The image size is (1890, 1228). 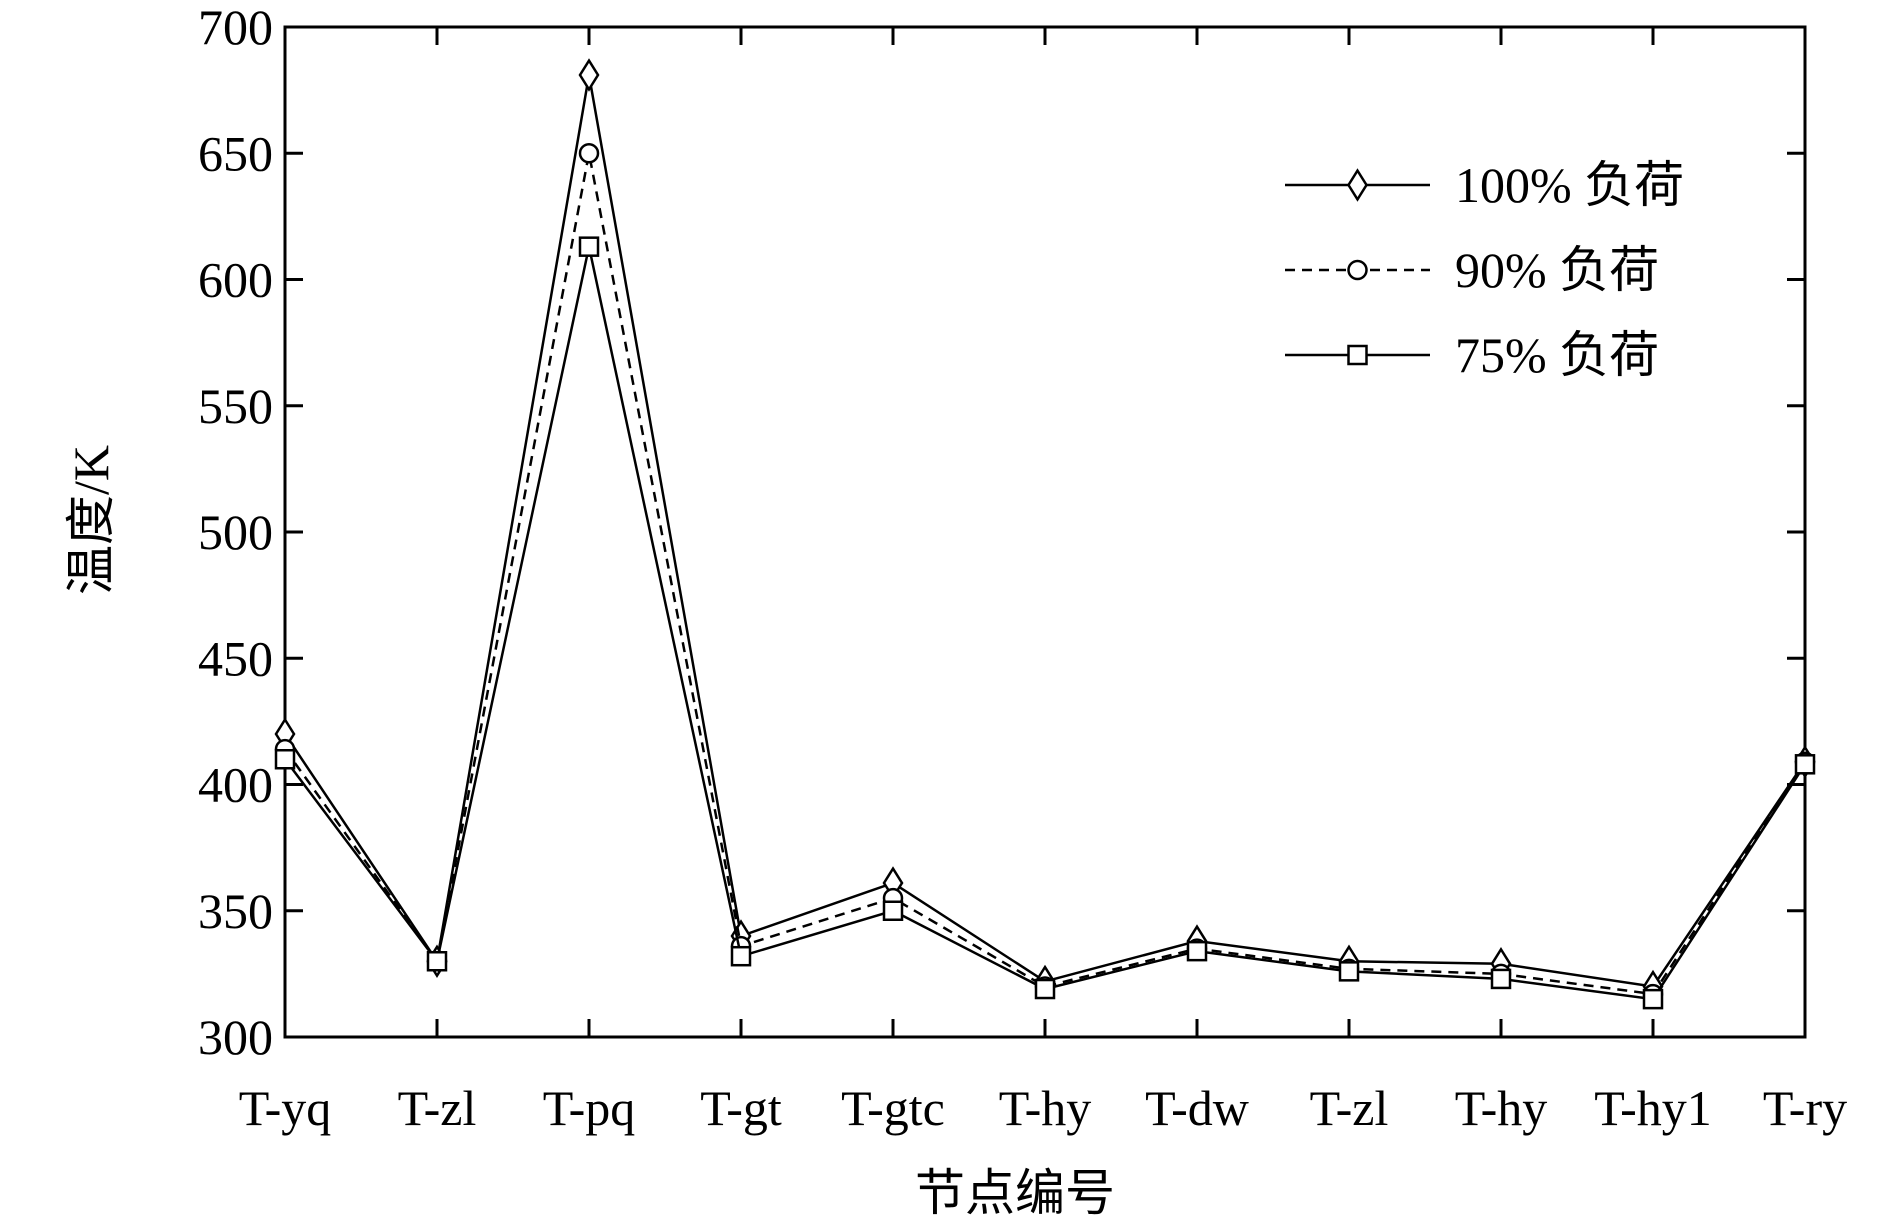 I want to click on x-tick-label: T-hy1, so click(x=1653, y=1108).